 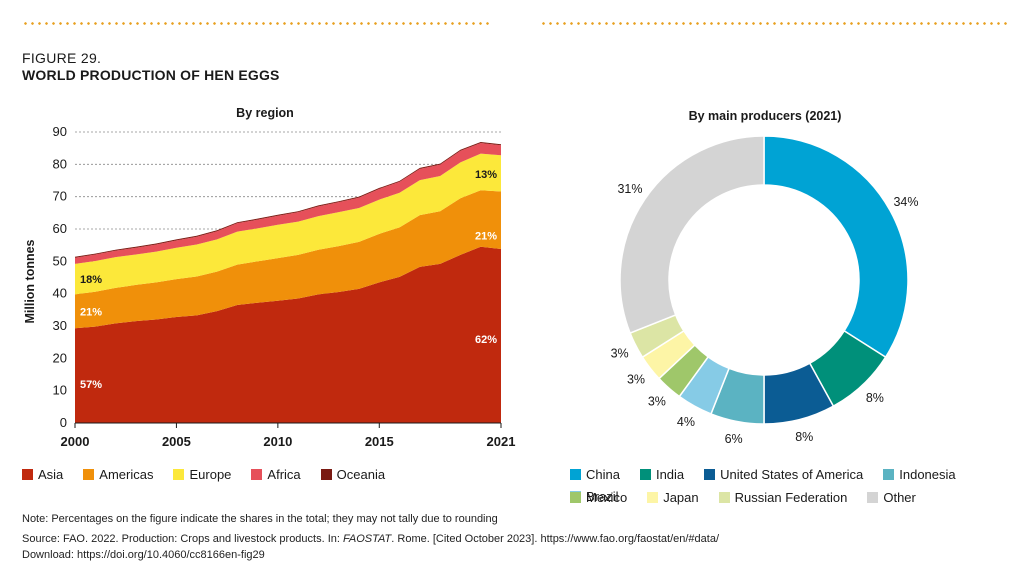 I want to click on donut-legend-label-india: India, so click(x=670, y=474).